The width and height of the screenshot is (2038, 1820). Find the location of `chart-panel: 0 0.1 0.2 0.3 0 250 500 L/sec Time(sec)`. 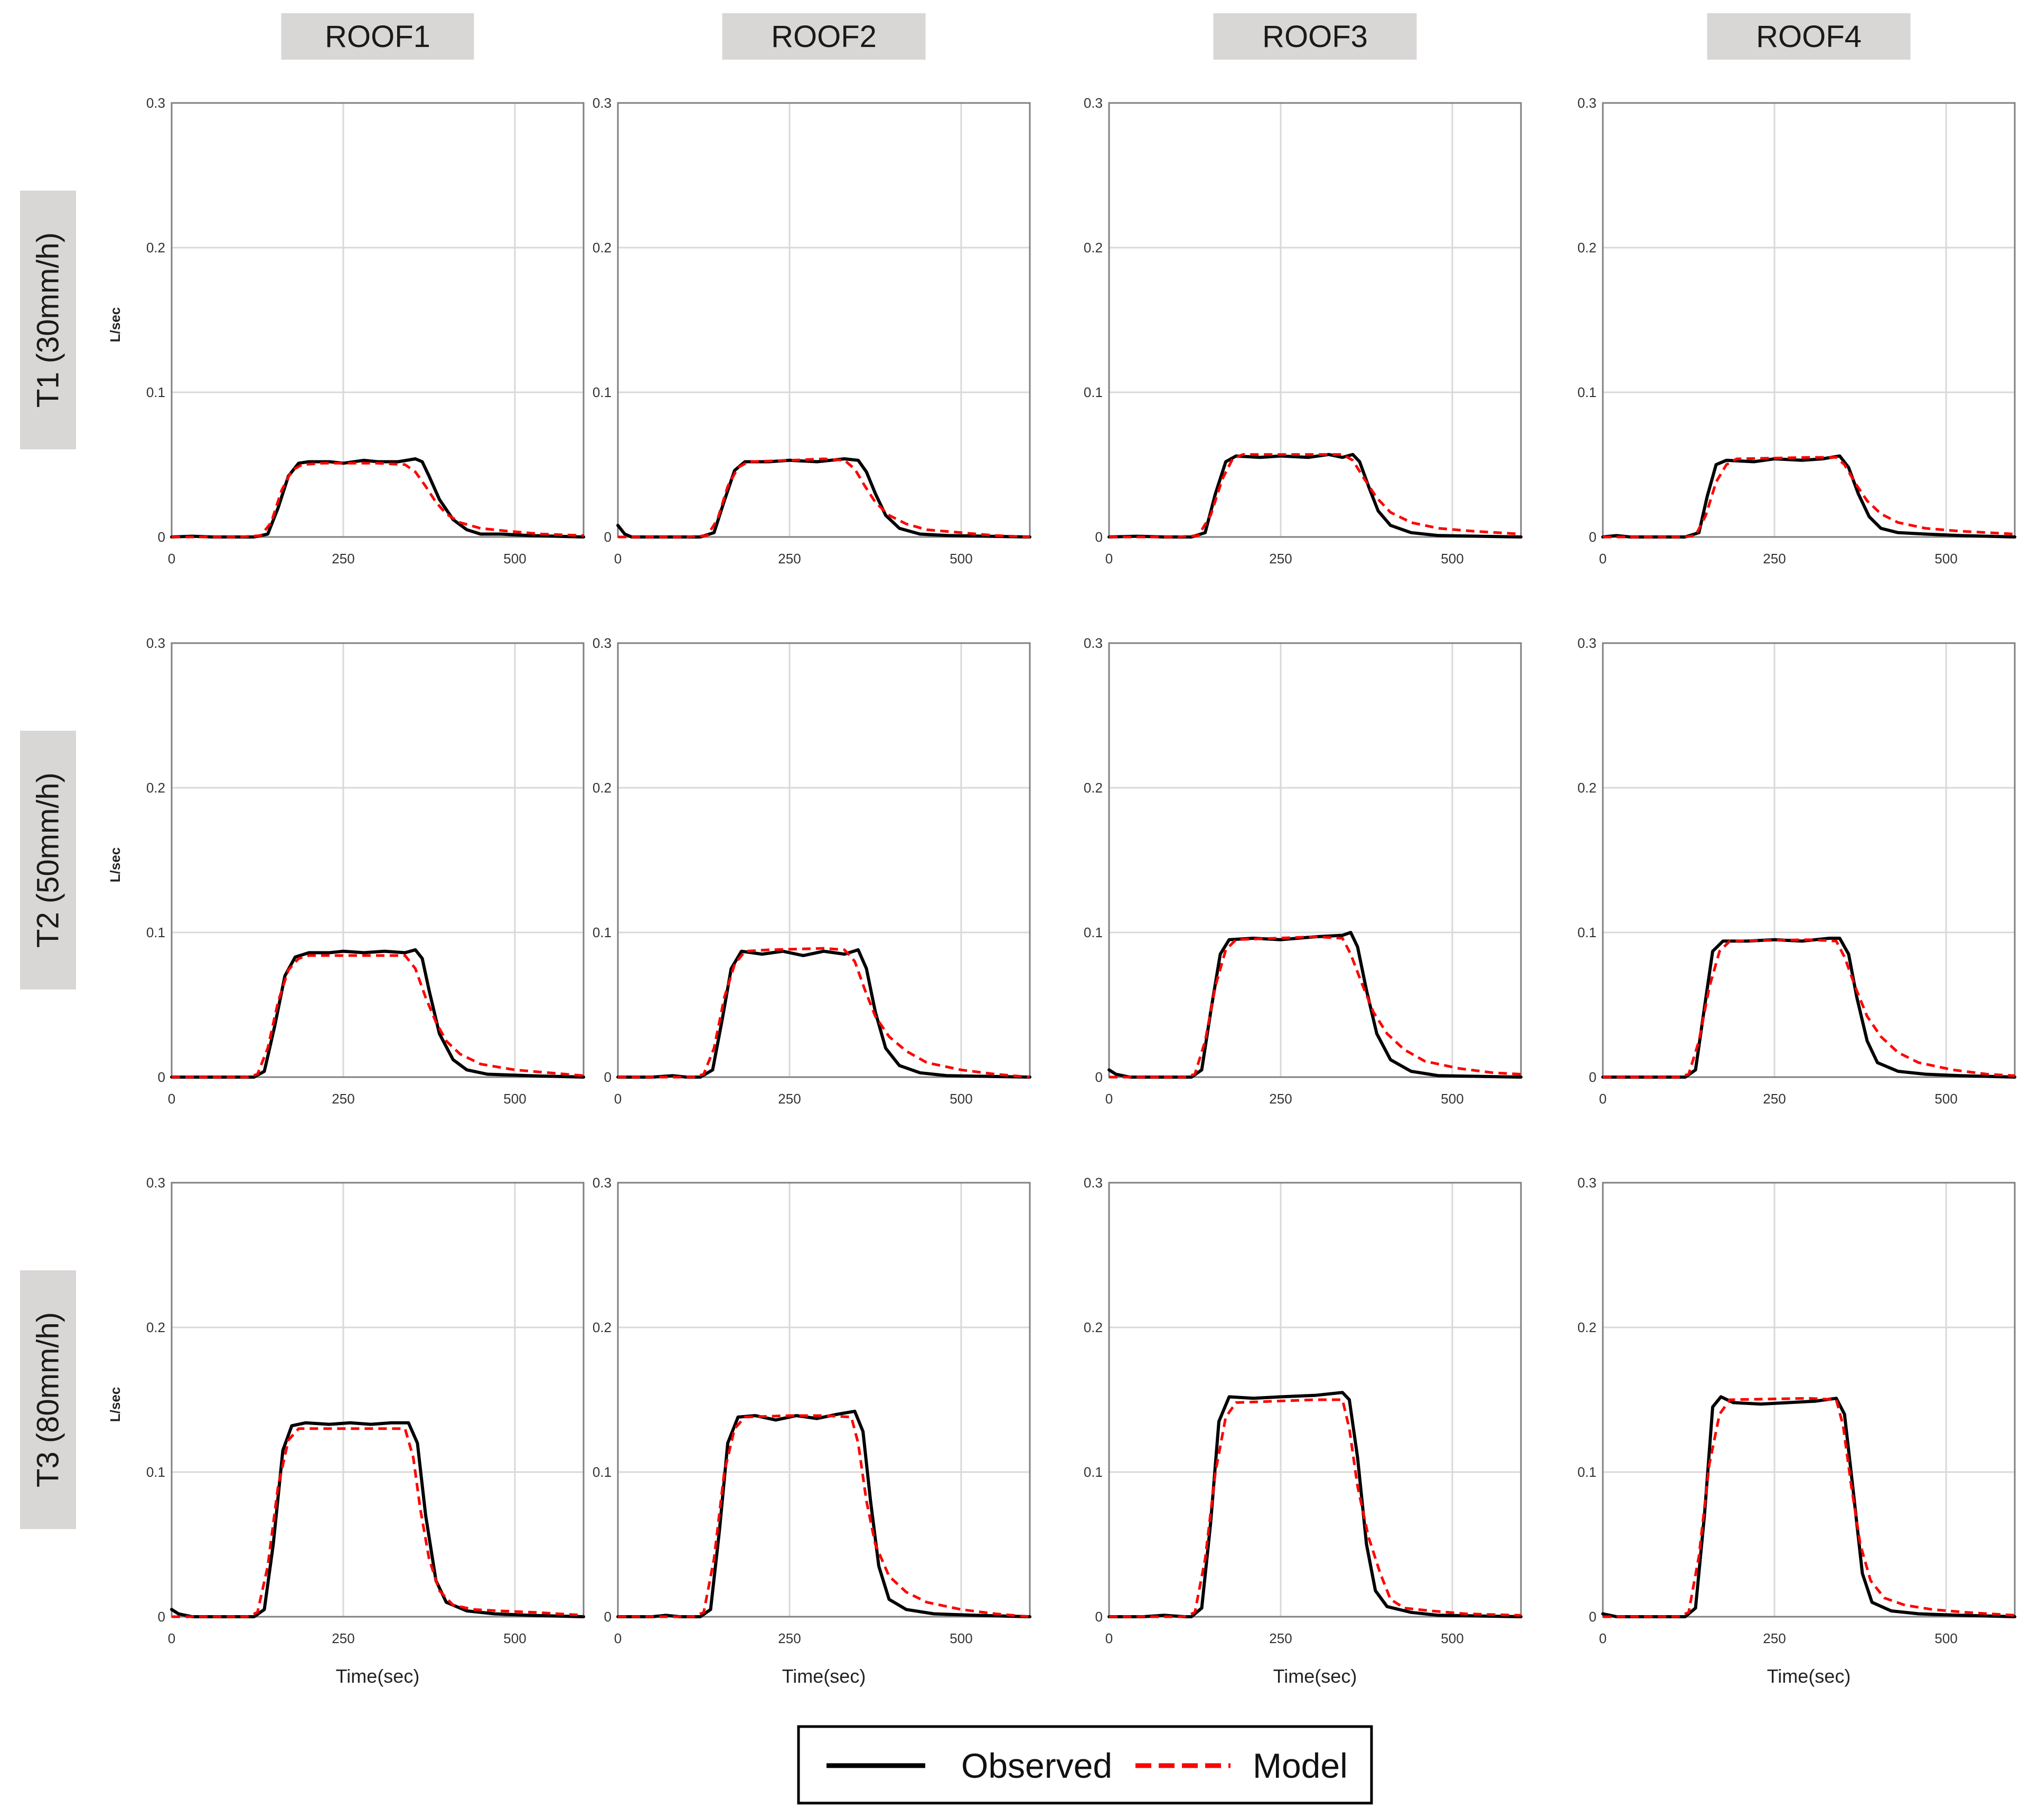

chart-panel: 0 0.1 0.2 0.3 0 250 500 L/sec Time(sec) is located at coordinates (346, 1431).